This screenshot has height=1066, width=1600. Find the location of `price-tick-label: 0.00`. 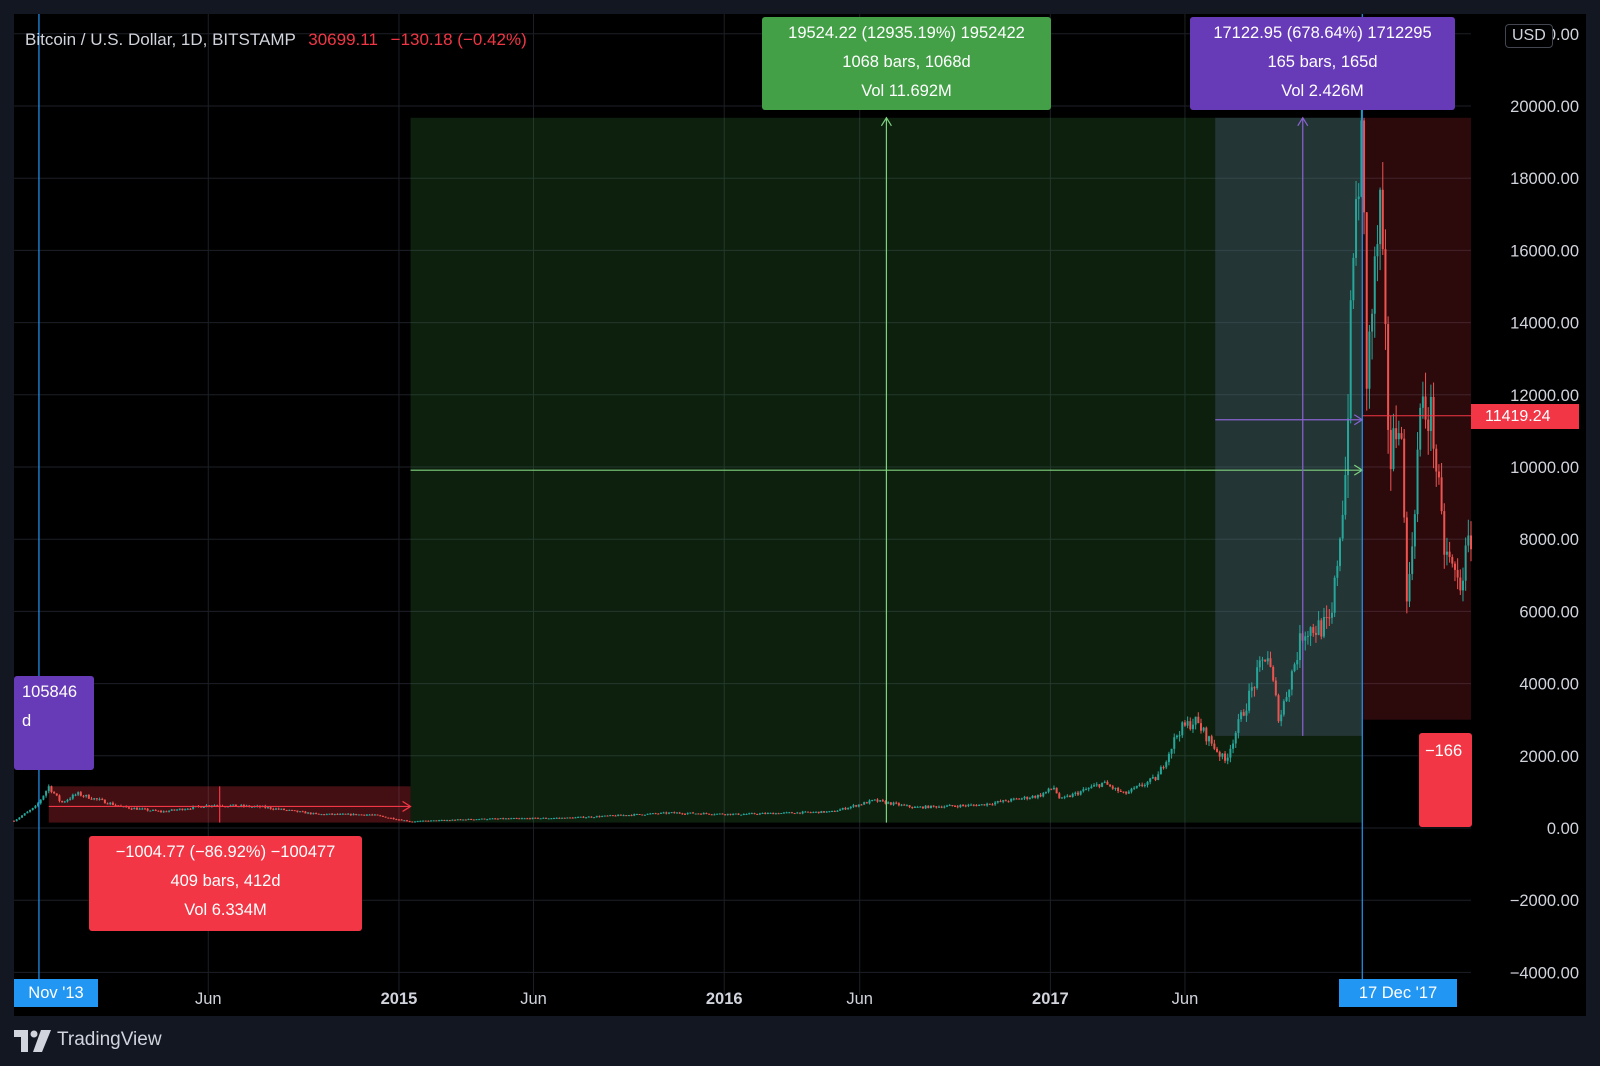

price-tick-label: 0.00 is located at coordinates (1563, 829).